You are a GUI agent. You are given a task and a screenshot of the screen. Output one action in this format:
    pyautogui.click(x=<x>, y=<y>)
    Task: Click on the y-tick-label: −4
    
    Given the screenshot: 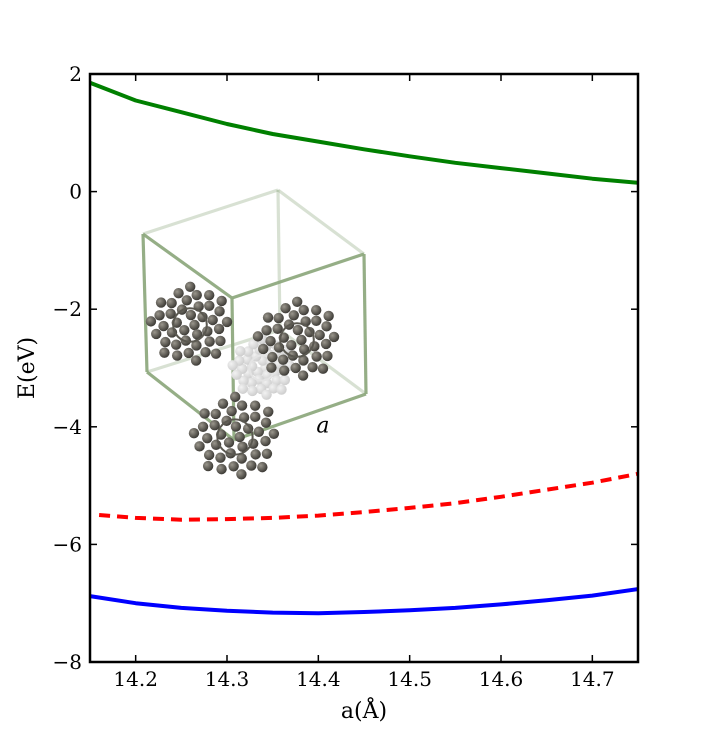 What is the action you would take?
    pyautogui.click(x=67, y=427)
    